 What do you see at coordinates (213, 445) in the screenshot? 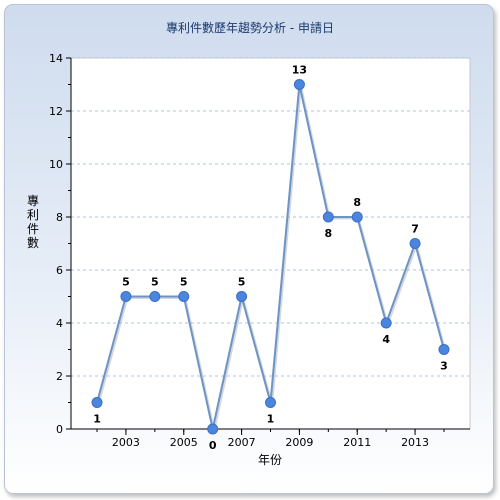
I see `data-label: 0` at bounding box center [213, 445].